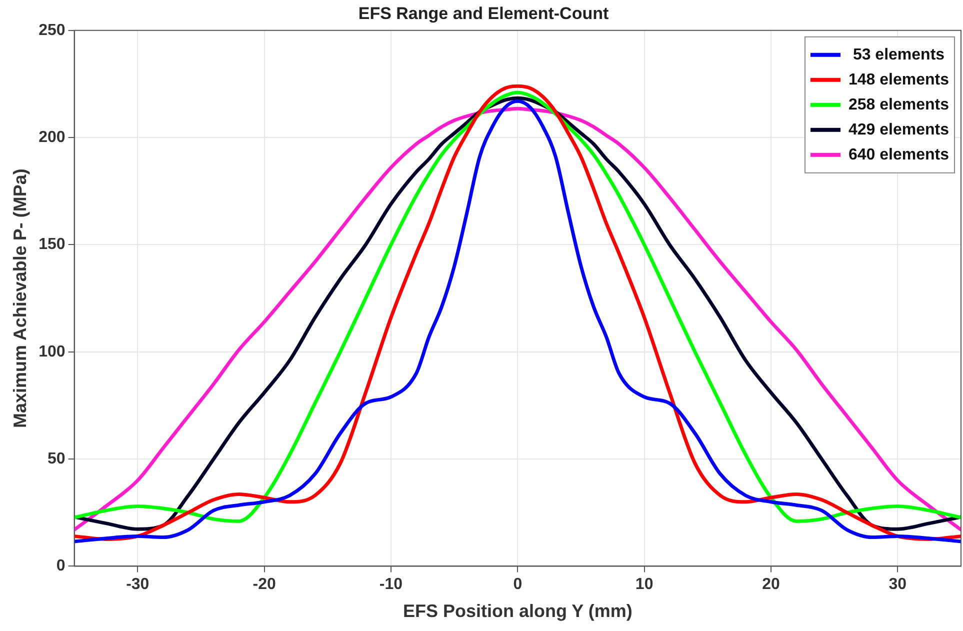  I want to click on x-tick-label: -30, so click(138, 585).